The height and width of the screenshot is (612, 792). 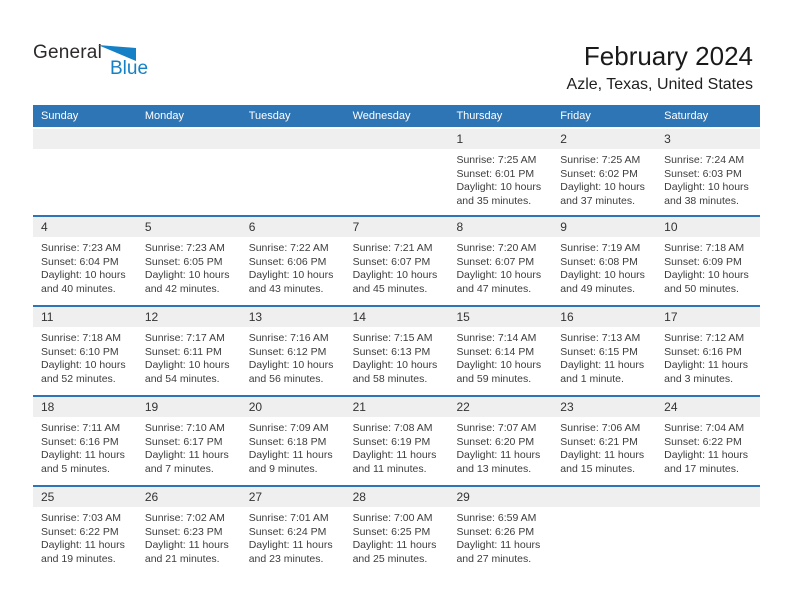 What do you see at coordinates (269, 116) in the screenshot?
I see `day-header-tuesday: Tuesday` at bounding box center [269, 116].